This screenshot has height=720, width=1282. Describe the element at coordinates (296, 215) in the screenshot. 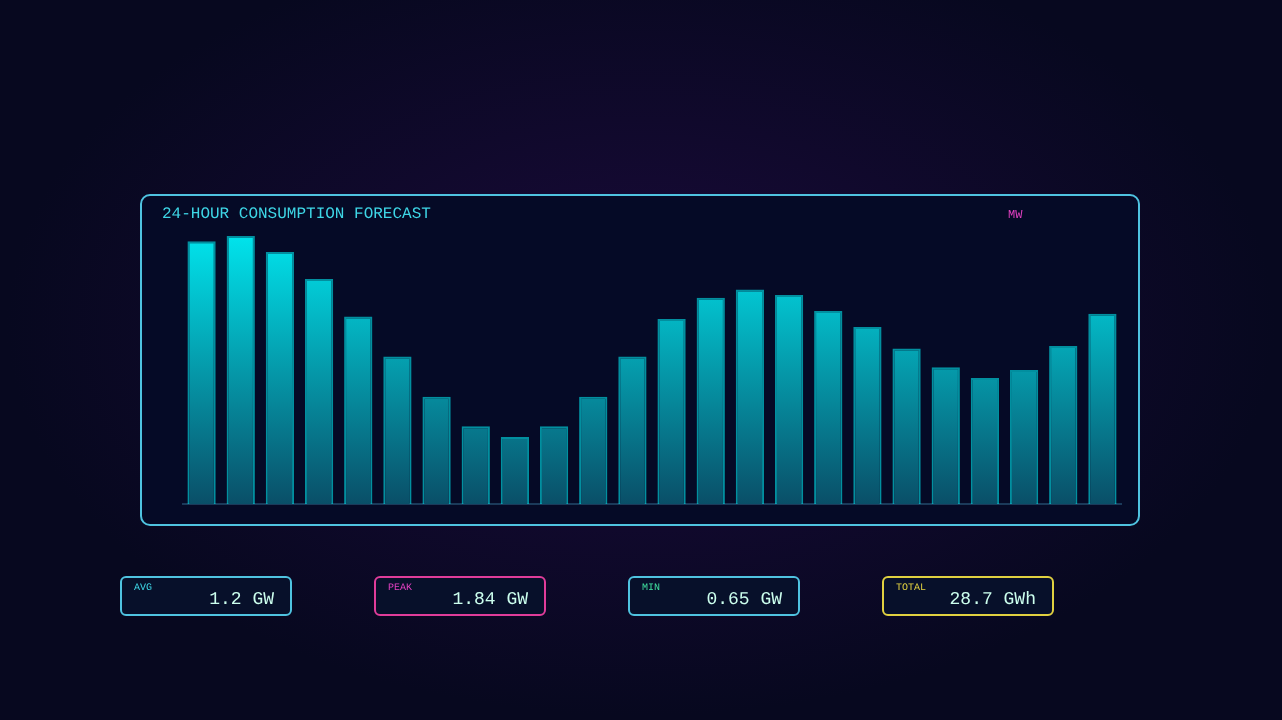

I see `chart-title: 24-HOUR CONSUMPTION FORECAST` at that location.